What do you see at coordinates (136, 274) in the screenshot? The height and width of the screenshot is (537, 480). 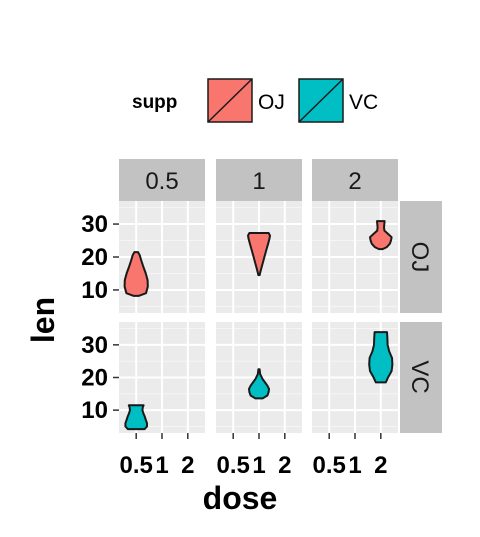 I see `violin-OJ-0.5` at bounding box center [136, 274].